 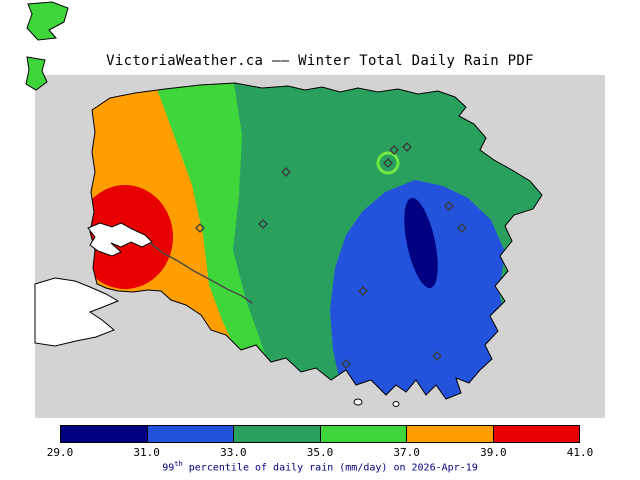 I want to click on colorbar-ticks: 29.0 31.0 33.0 35.0 37.0 39.0 41.0, so click(x=320, y=452).